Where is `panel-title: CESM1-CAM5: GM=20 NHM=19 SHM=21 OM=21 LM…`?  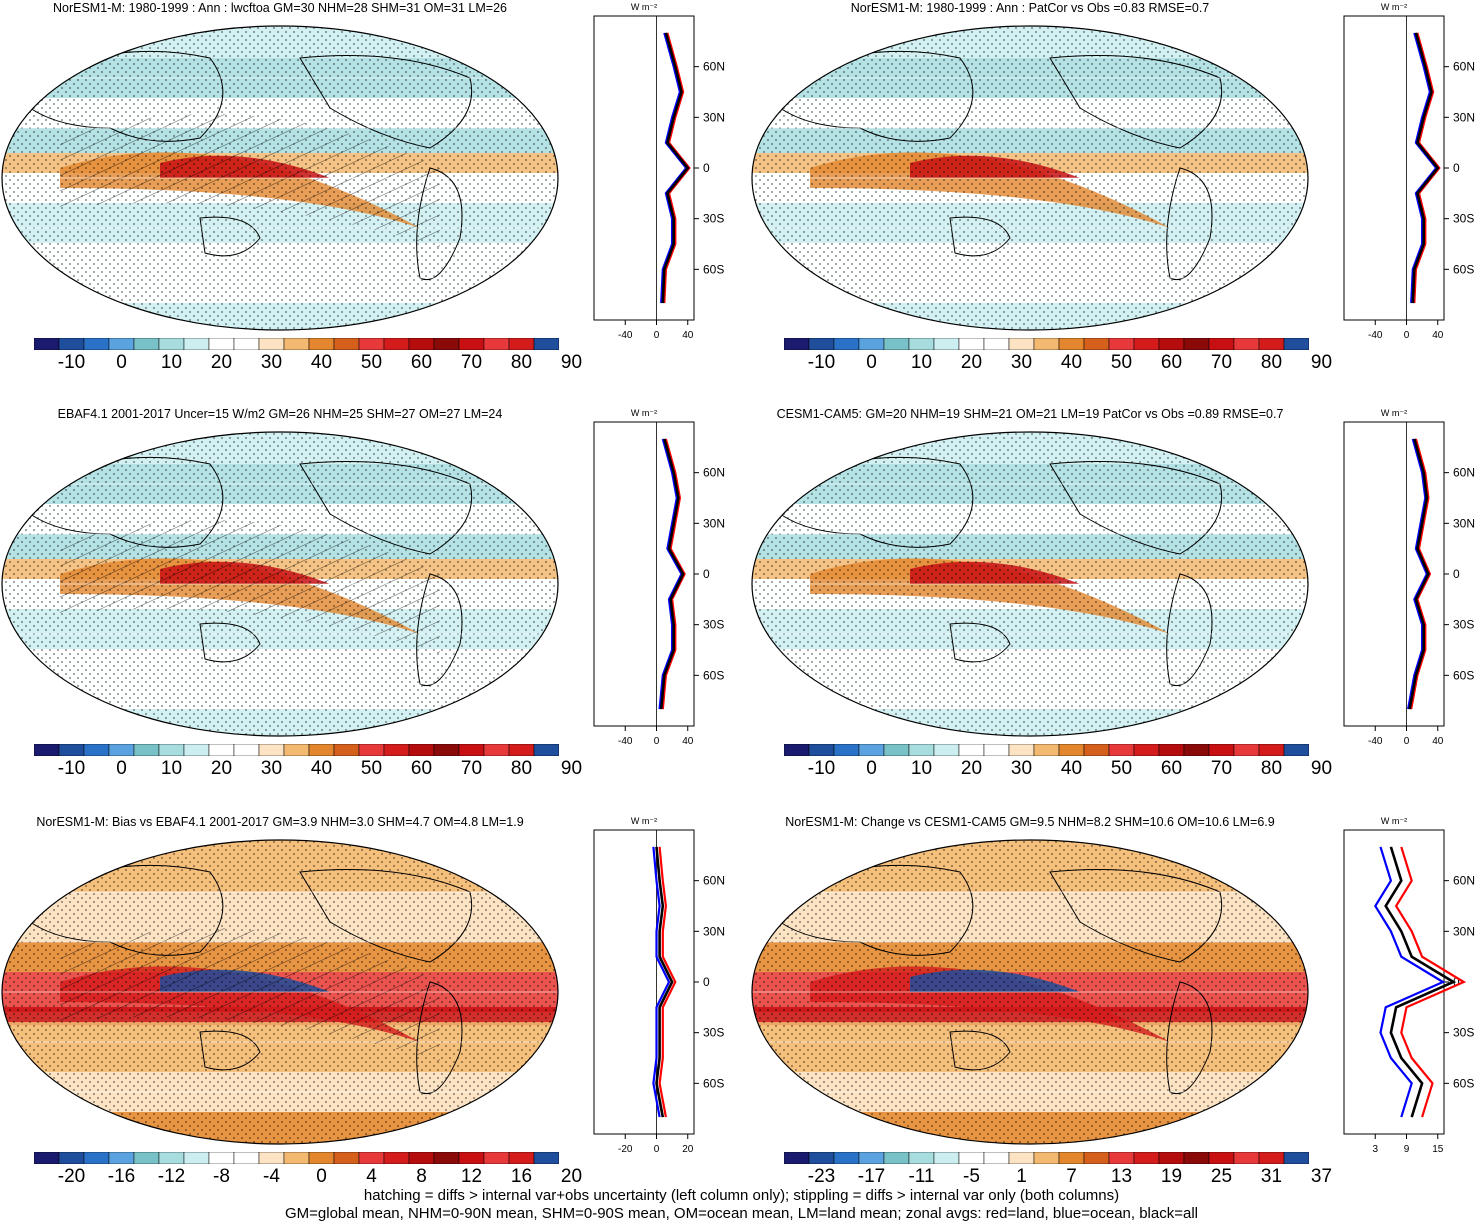
panel-title: CESM1-CAM5: GM=20 NHM=19 SHM=21 OM=21 LM… is located at coordinates (1030, 414).